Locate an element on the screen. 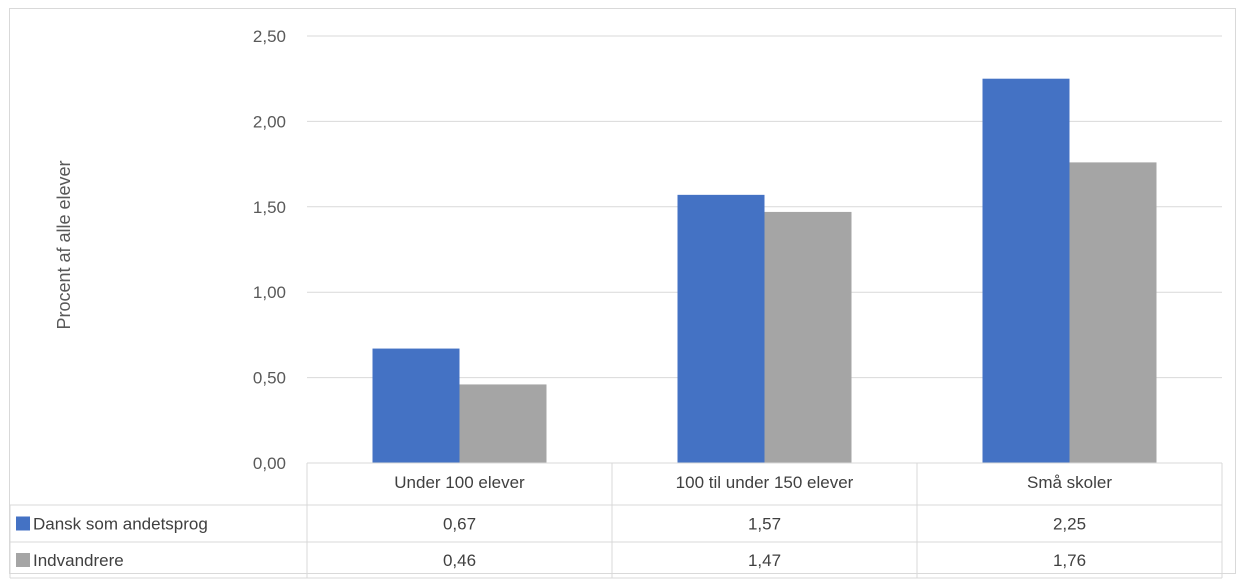 The image size is (1246, 582). legend-label: Indvandrere is located at coordinates (78, 560).